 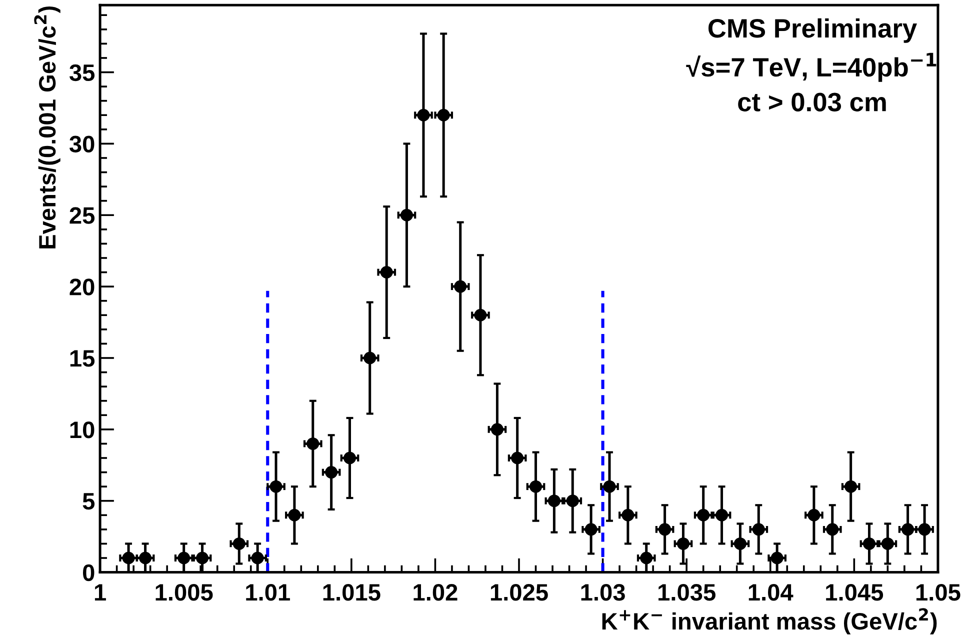 What do you see at coordinates (855, 592) in the screenshot?
I see `x-tick-label: 1.045` at bounding box center [855, 592].